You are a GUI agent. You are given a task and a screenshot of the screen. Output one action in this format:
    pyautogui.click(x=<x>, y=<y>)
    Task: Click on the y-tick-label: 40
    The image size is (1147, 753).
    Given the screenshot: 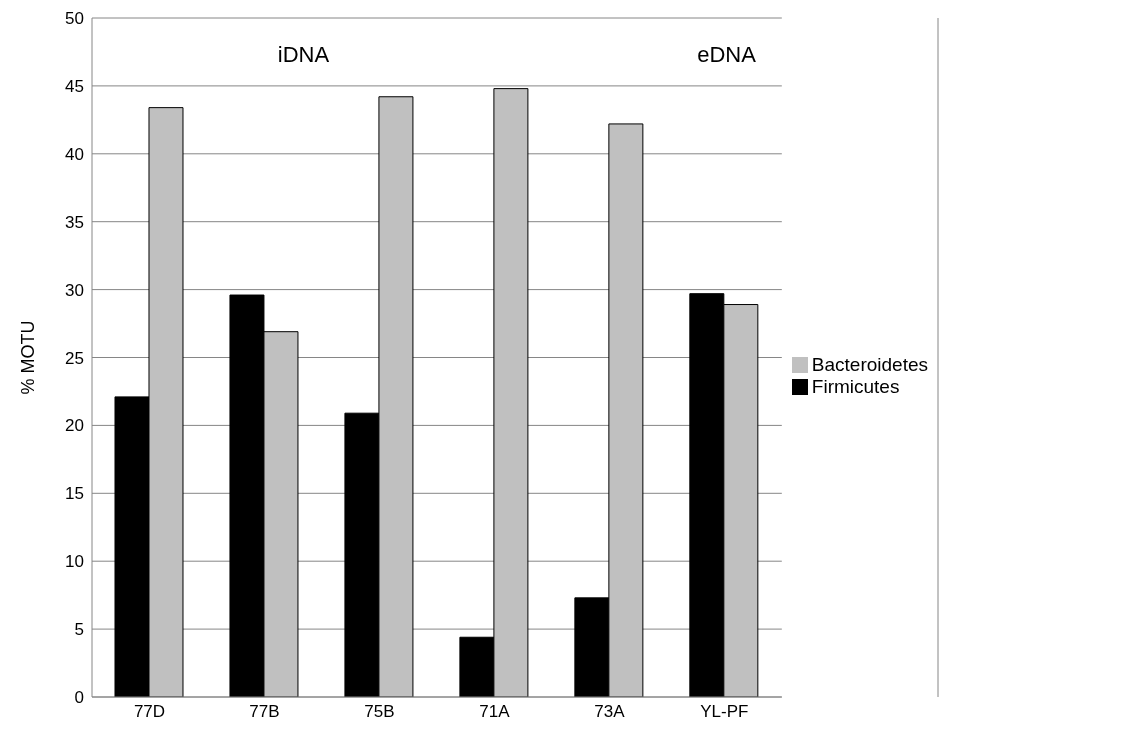 What is the action you would take?
    pyautogui.click(x=74, y=154)
    